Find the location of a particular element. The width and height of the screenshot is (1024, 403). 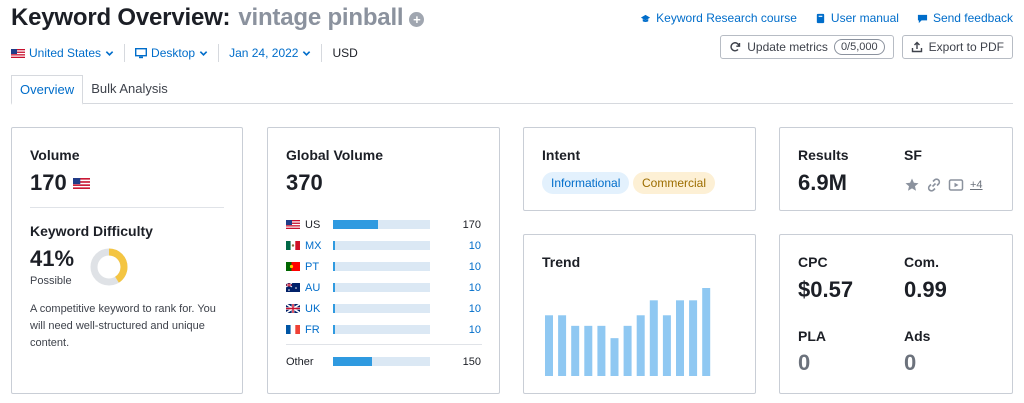

keyword-research-course-link: Keyword Research course is located at coordinates (718, 18).